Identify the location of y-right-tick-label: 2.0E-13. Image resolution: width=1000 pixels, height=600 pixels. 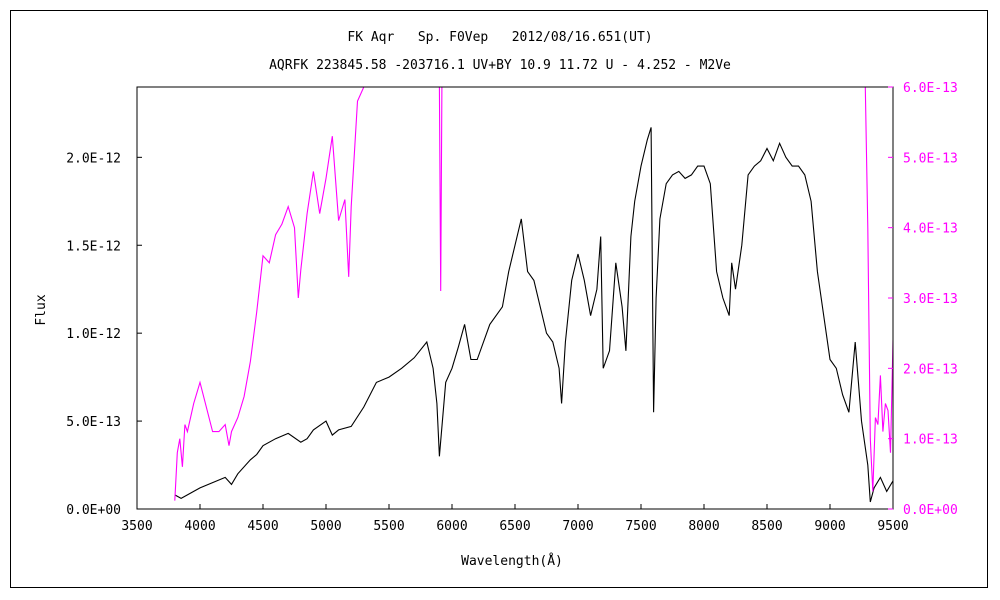
(930, 369).